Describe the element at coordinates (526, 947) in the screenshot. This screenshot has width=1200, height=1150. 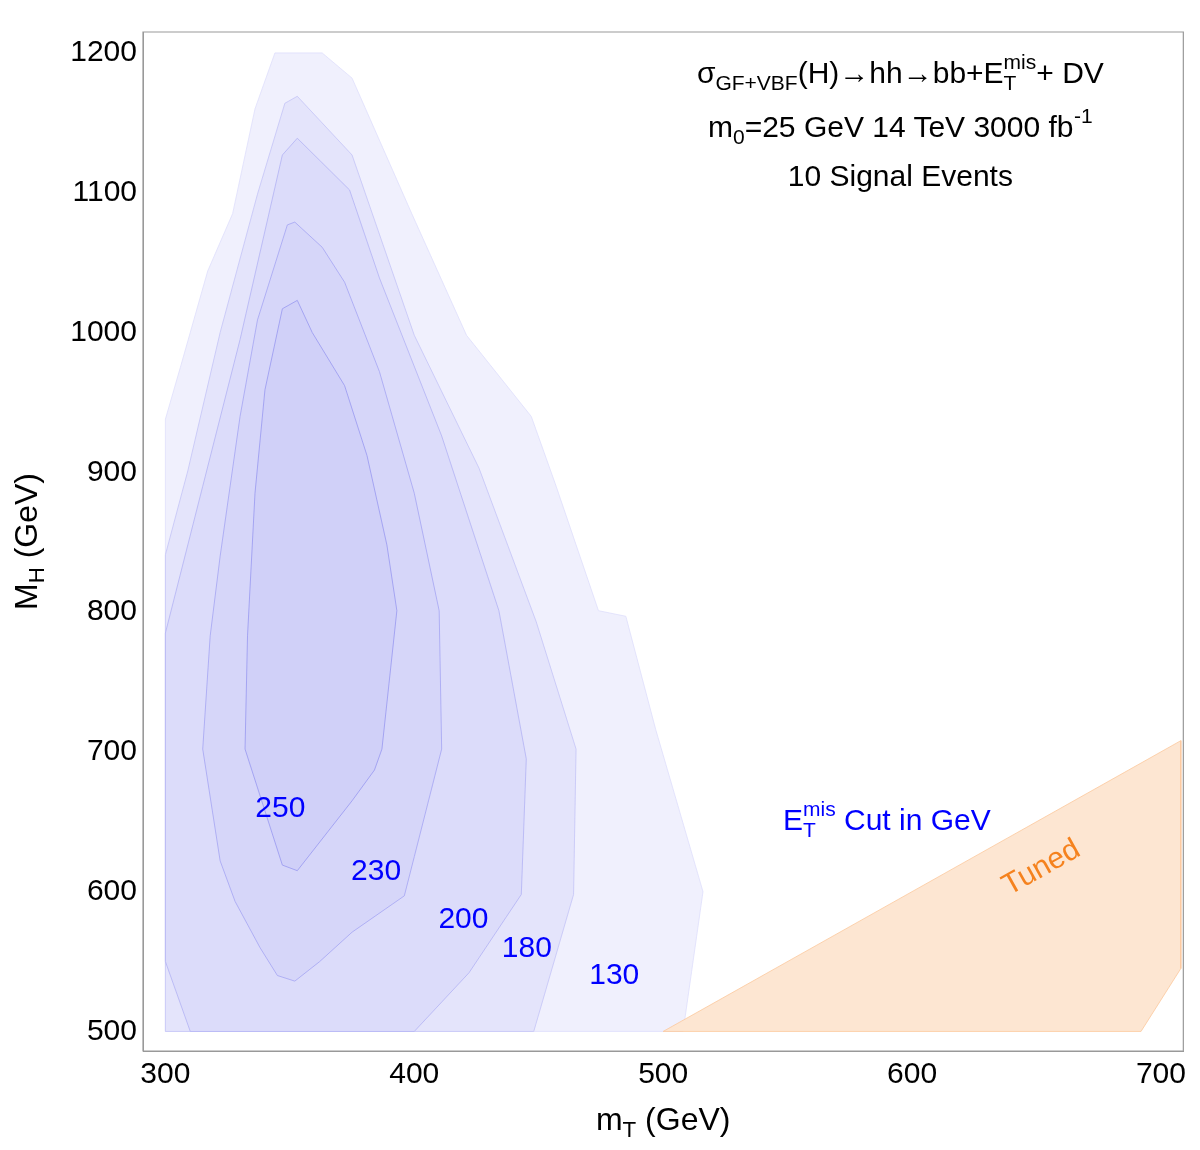
I see `annotation: 180` at that location.